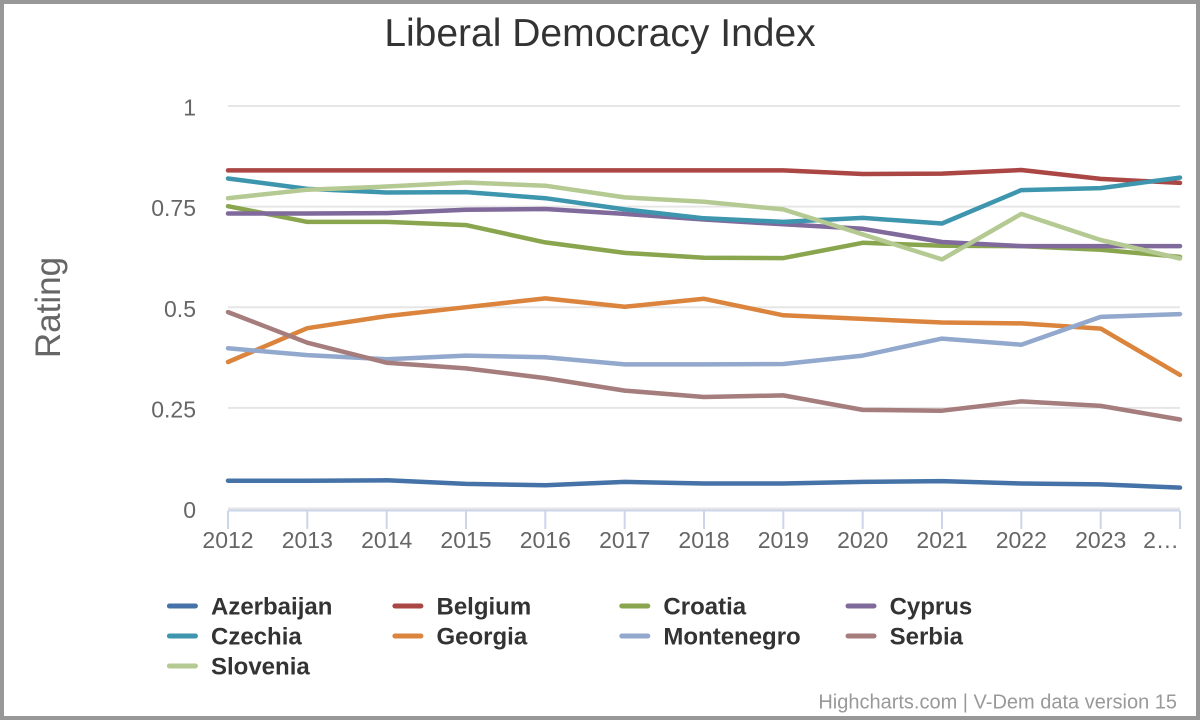 This screenshot has width=1200, height=720. I want to click on svg-text: Georgia, so click(482, 637).